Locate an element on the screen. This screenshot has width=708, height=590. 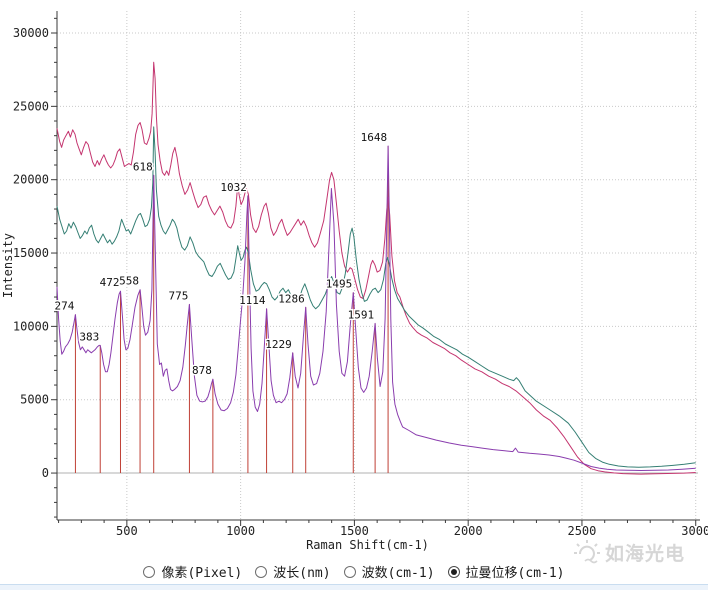
peak-label: 618 is located at coordinates (143, 166).